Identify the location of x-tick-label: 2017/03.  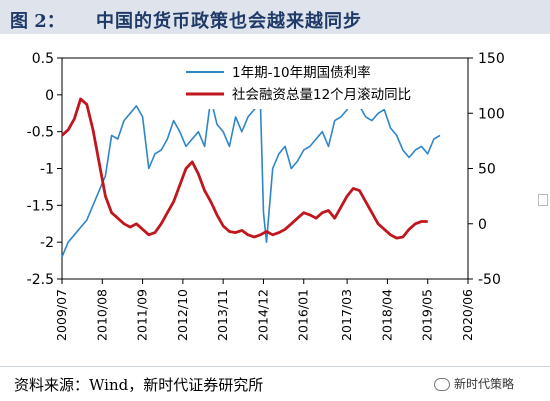
(346, 315).